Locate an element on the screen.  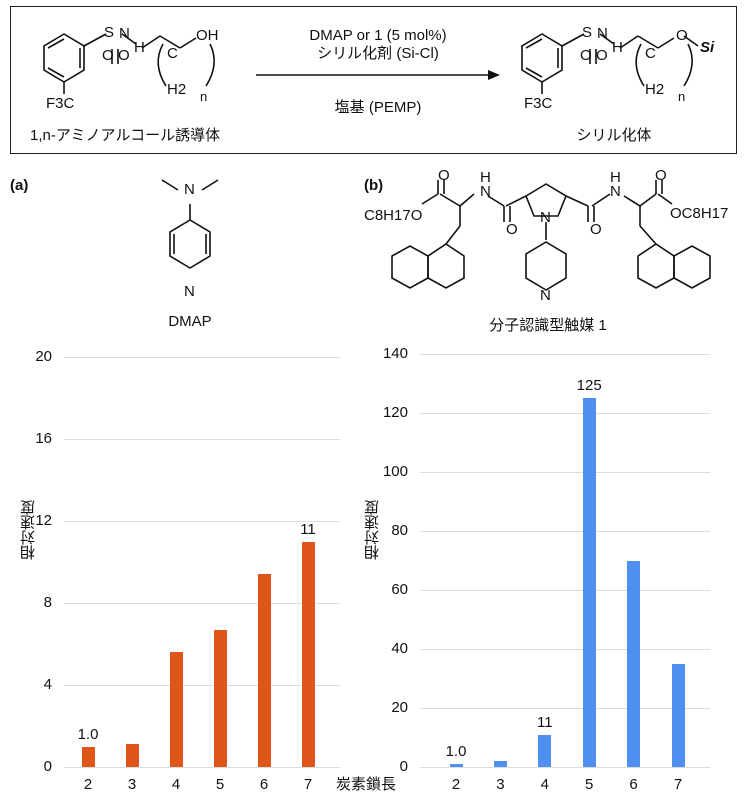
catalyst-1-nh-right: N is located at coordinates (615, 191).